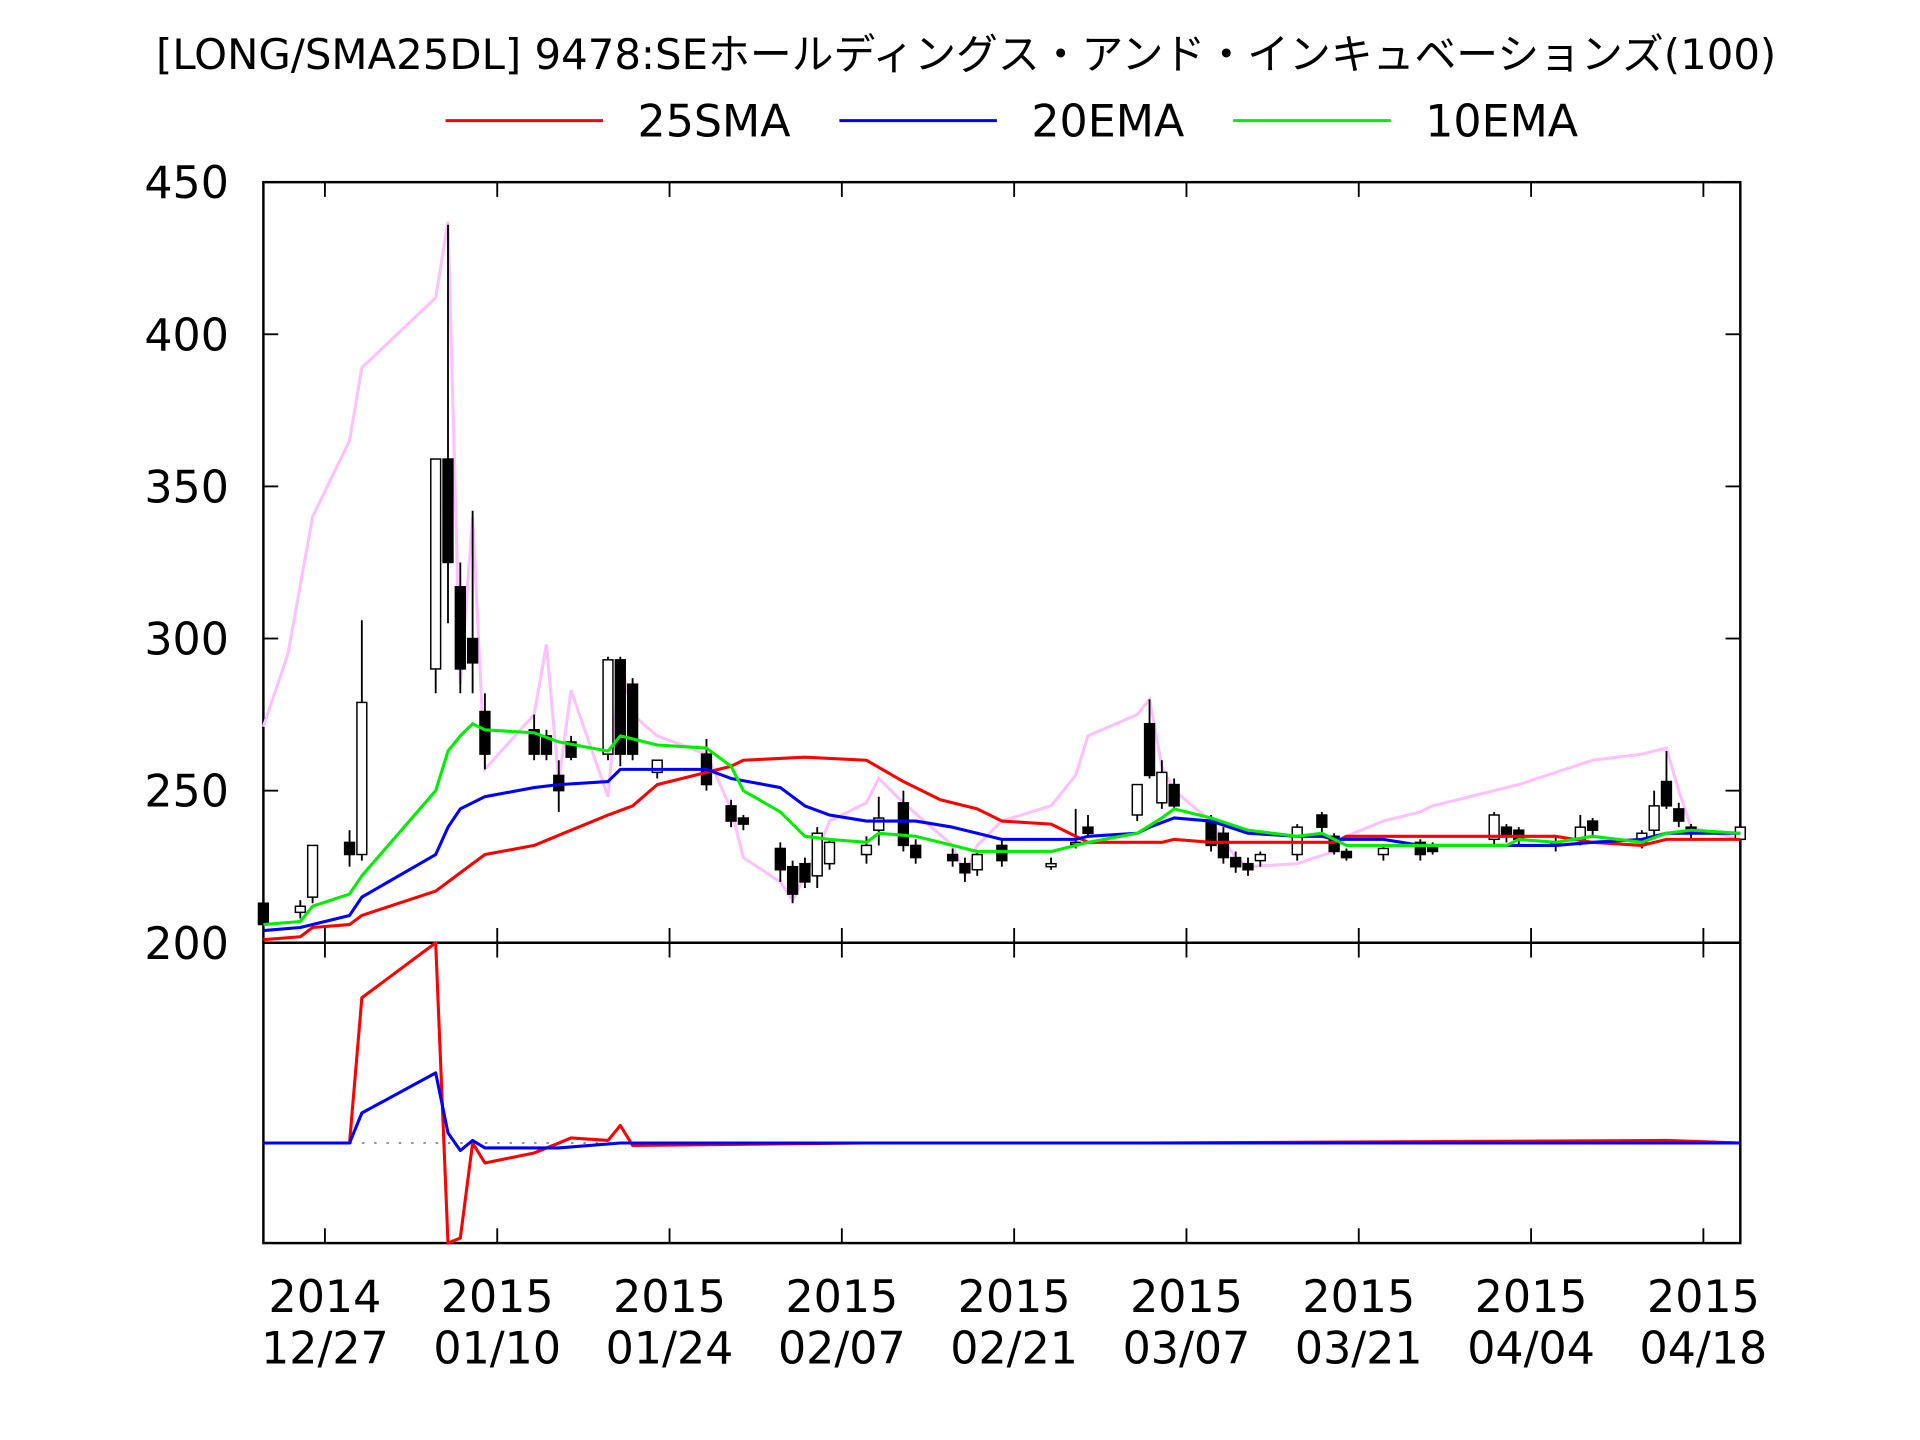  Describe the element at coordinates (1187, 1323) in the screenshot. I see `x-tick-label: 2015 03/07` at that location.